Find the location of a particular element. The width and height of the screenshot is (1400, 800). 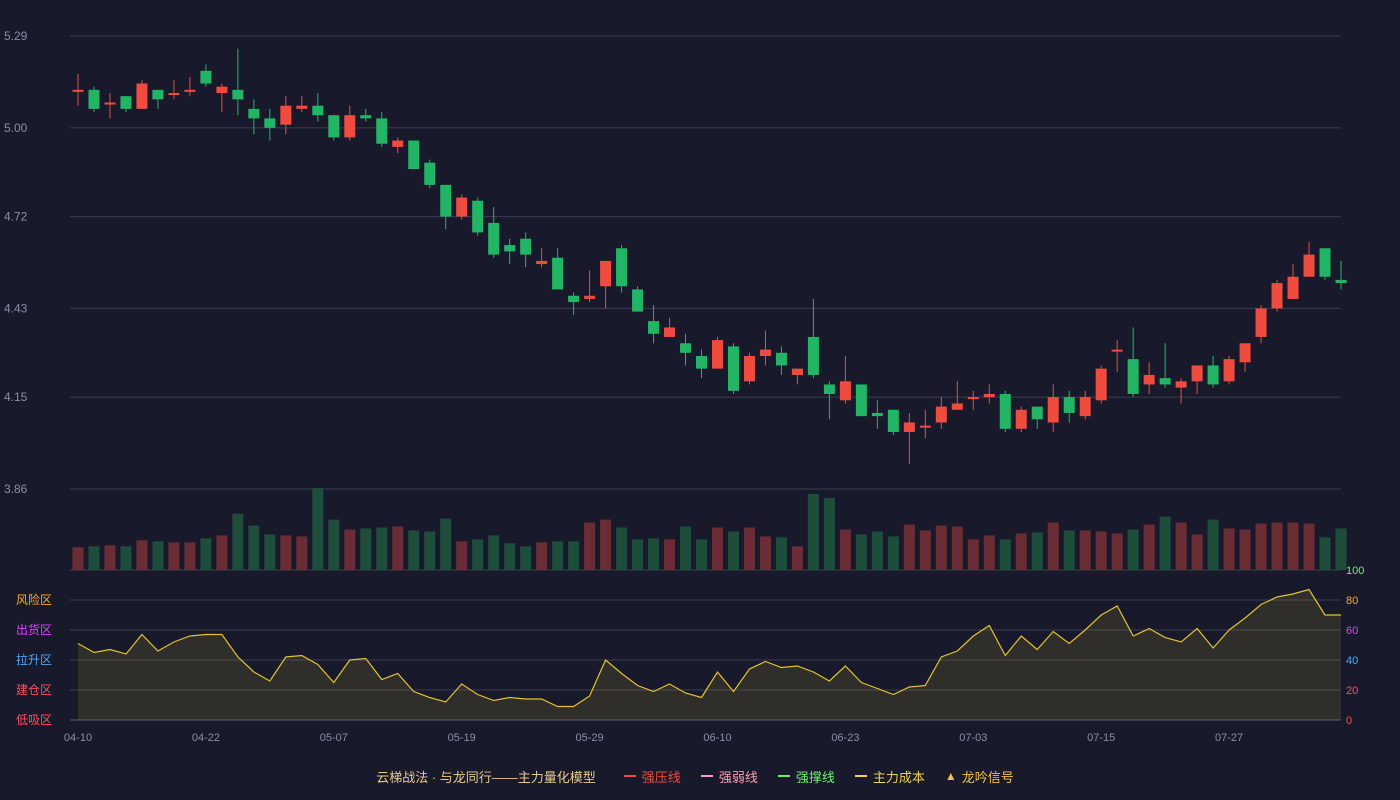

indicator-area is located at coordinates (709, 654).